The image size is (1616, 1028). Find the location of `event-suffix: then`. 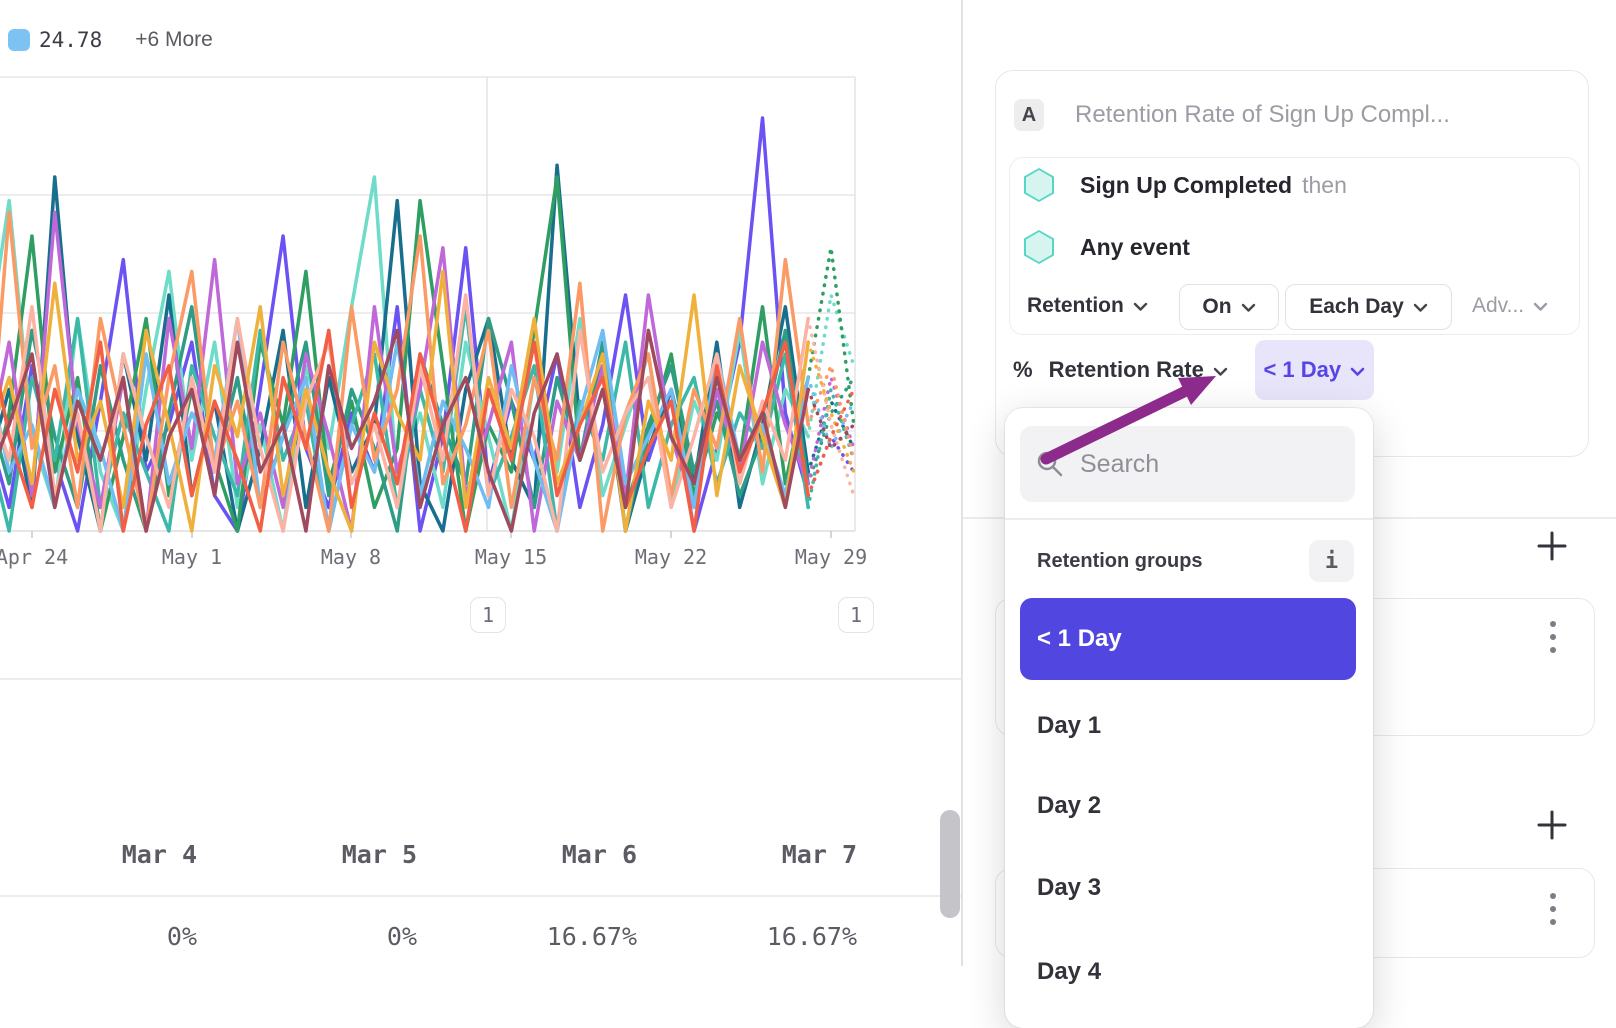

event-suffix: then is located at coordinates (1324, 184).